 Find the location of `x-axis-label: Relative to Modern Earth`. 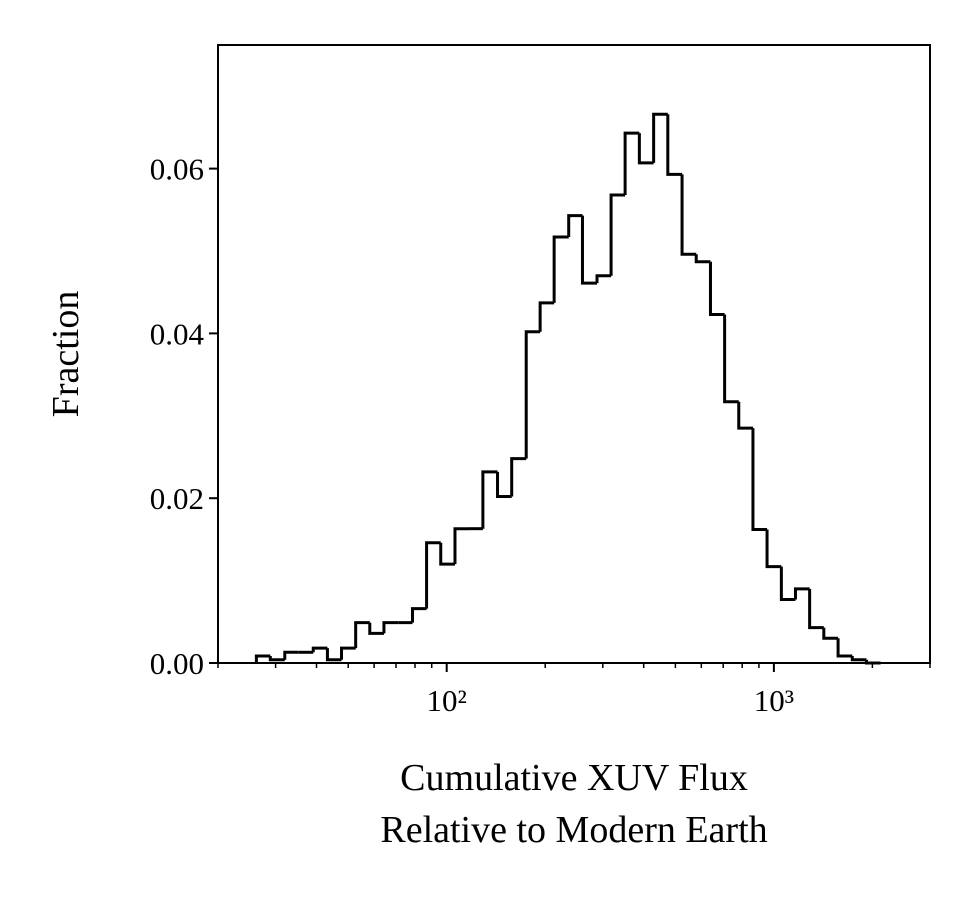

x-axis-label: Relative to Modern Earth is located at coordinates (573, 830).